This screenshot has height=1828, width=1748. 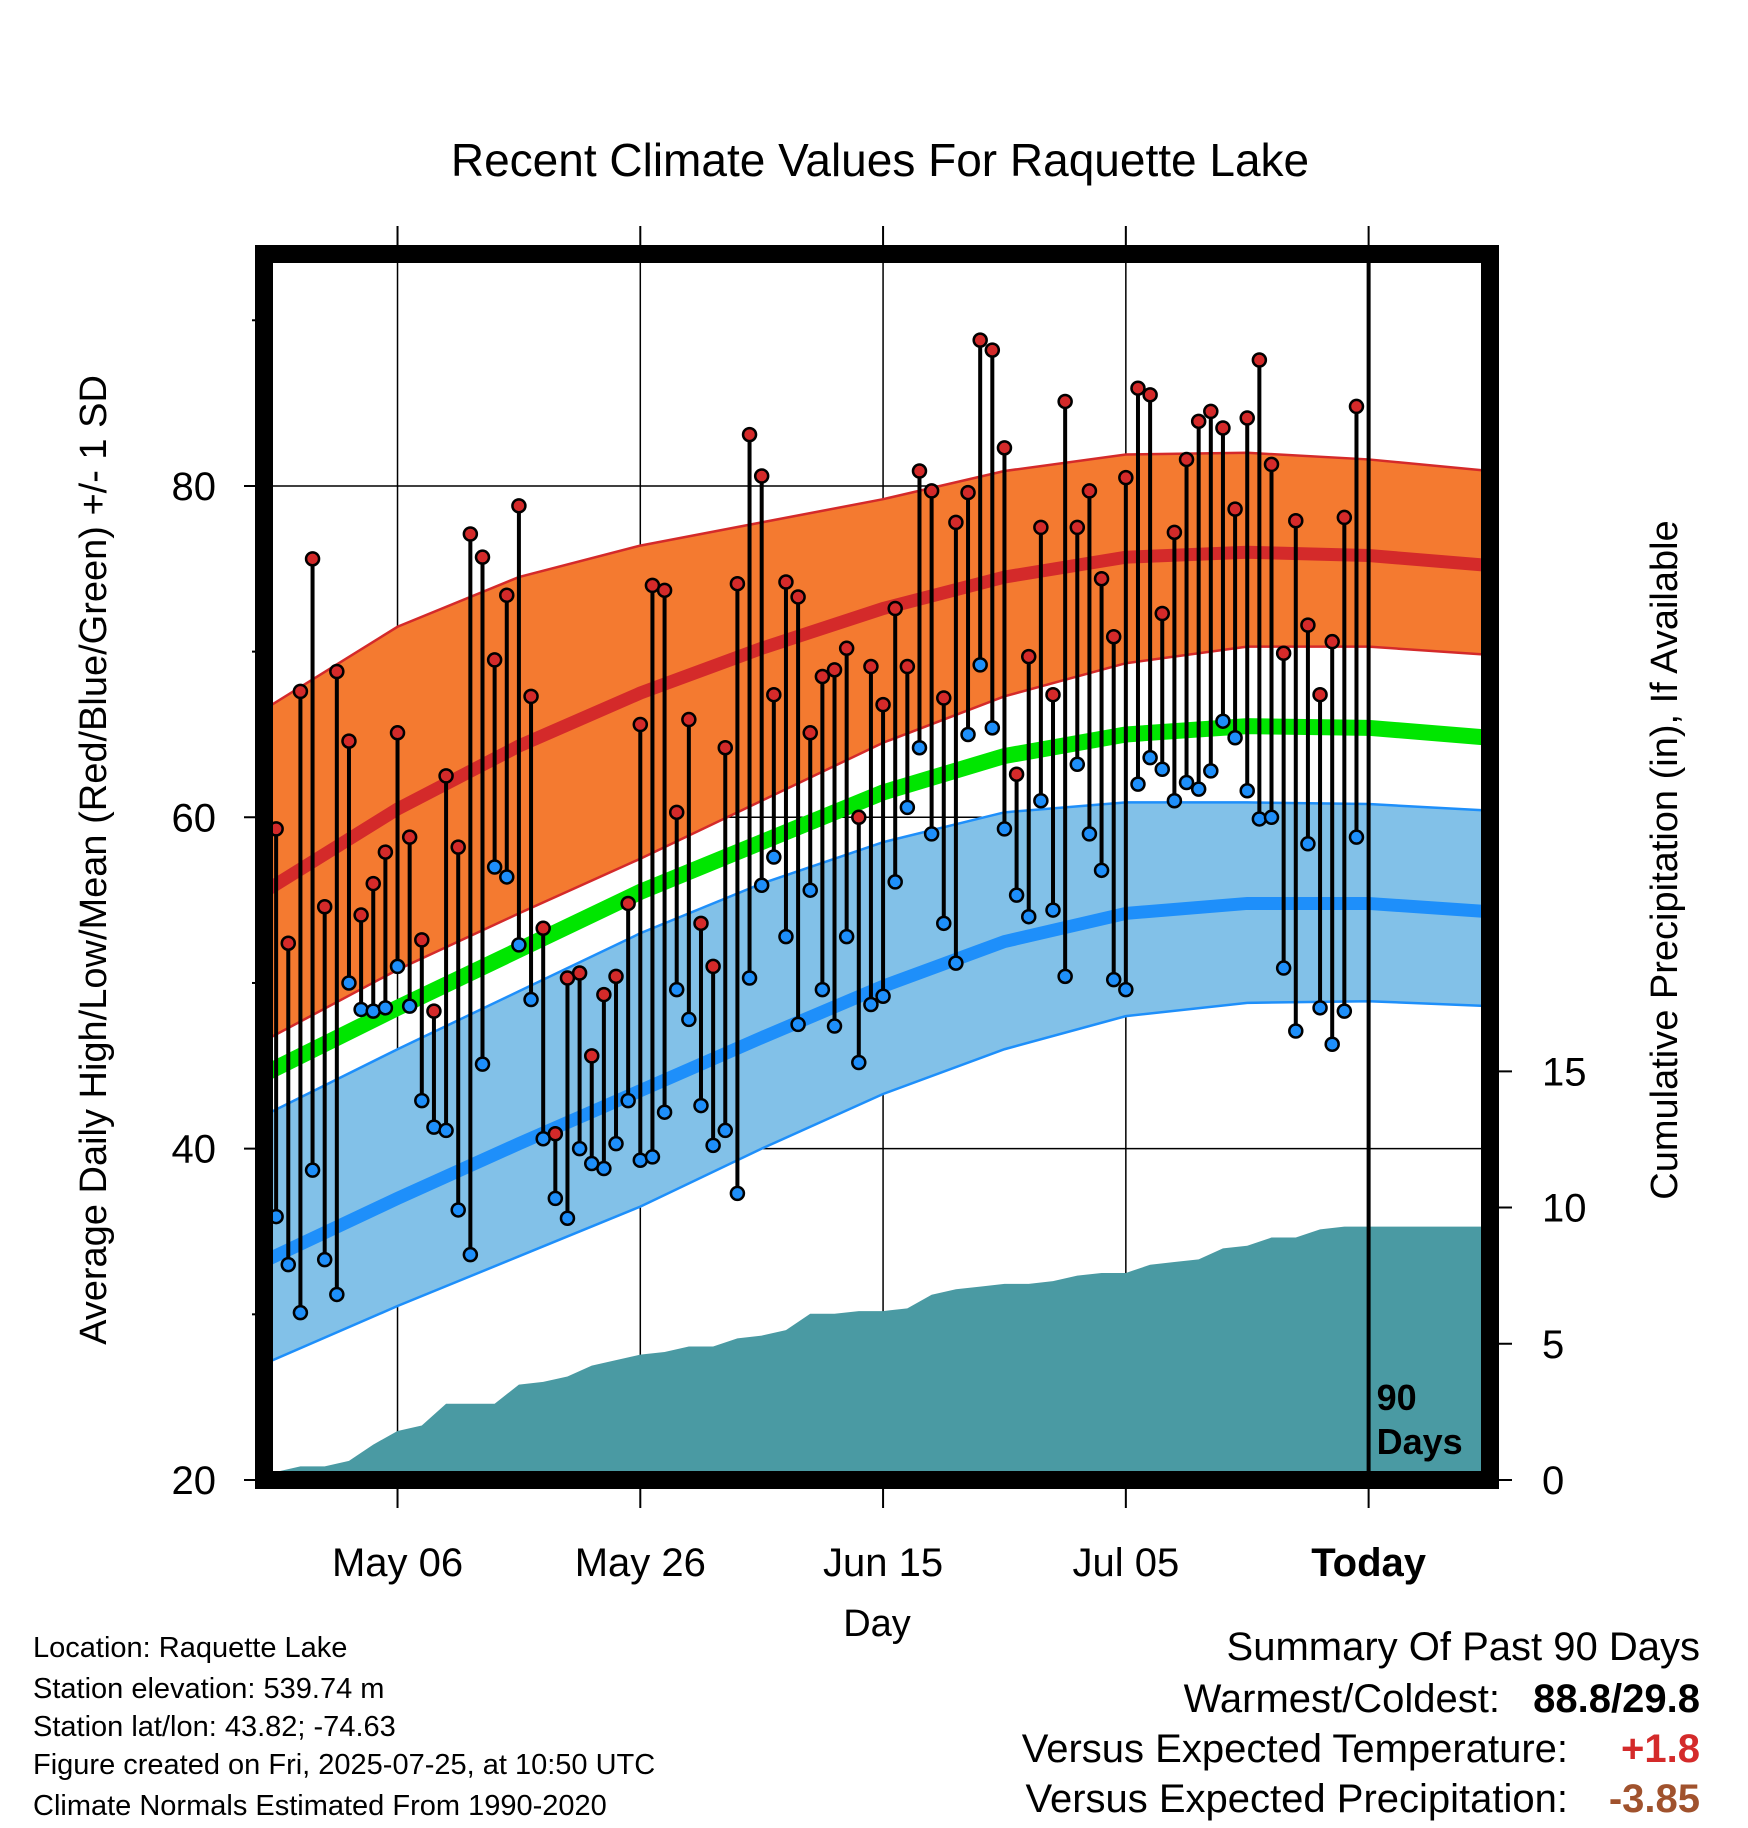 I want to click on y2-tick-label: 5, so click(x=1553, y=1345).